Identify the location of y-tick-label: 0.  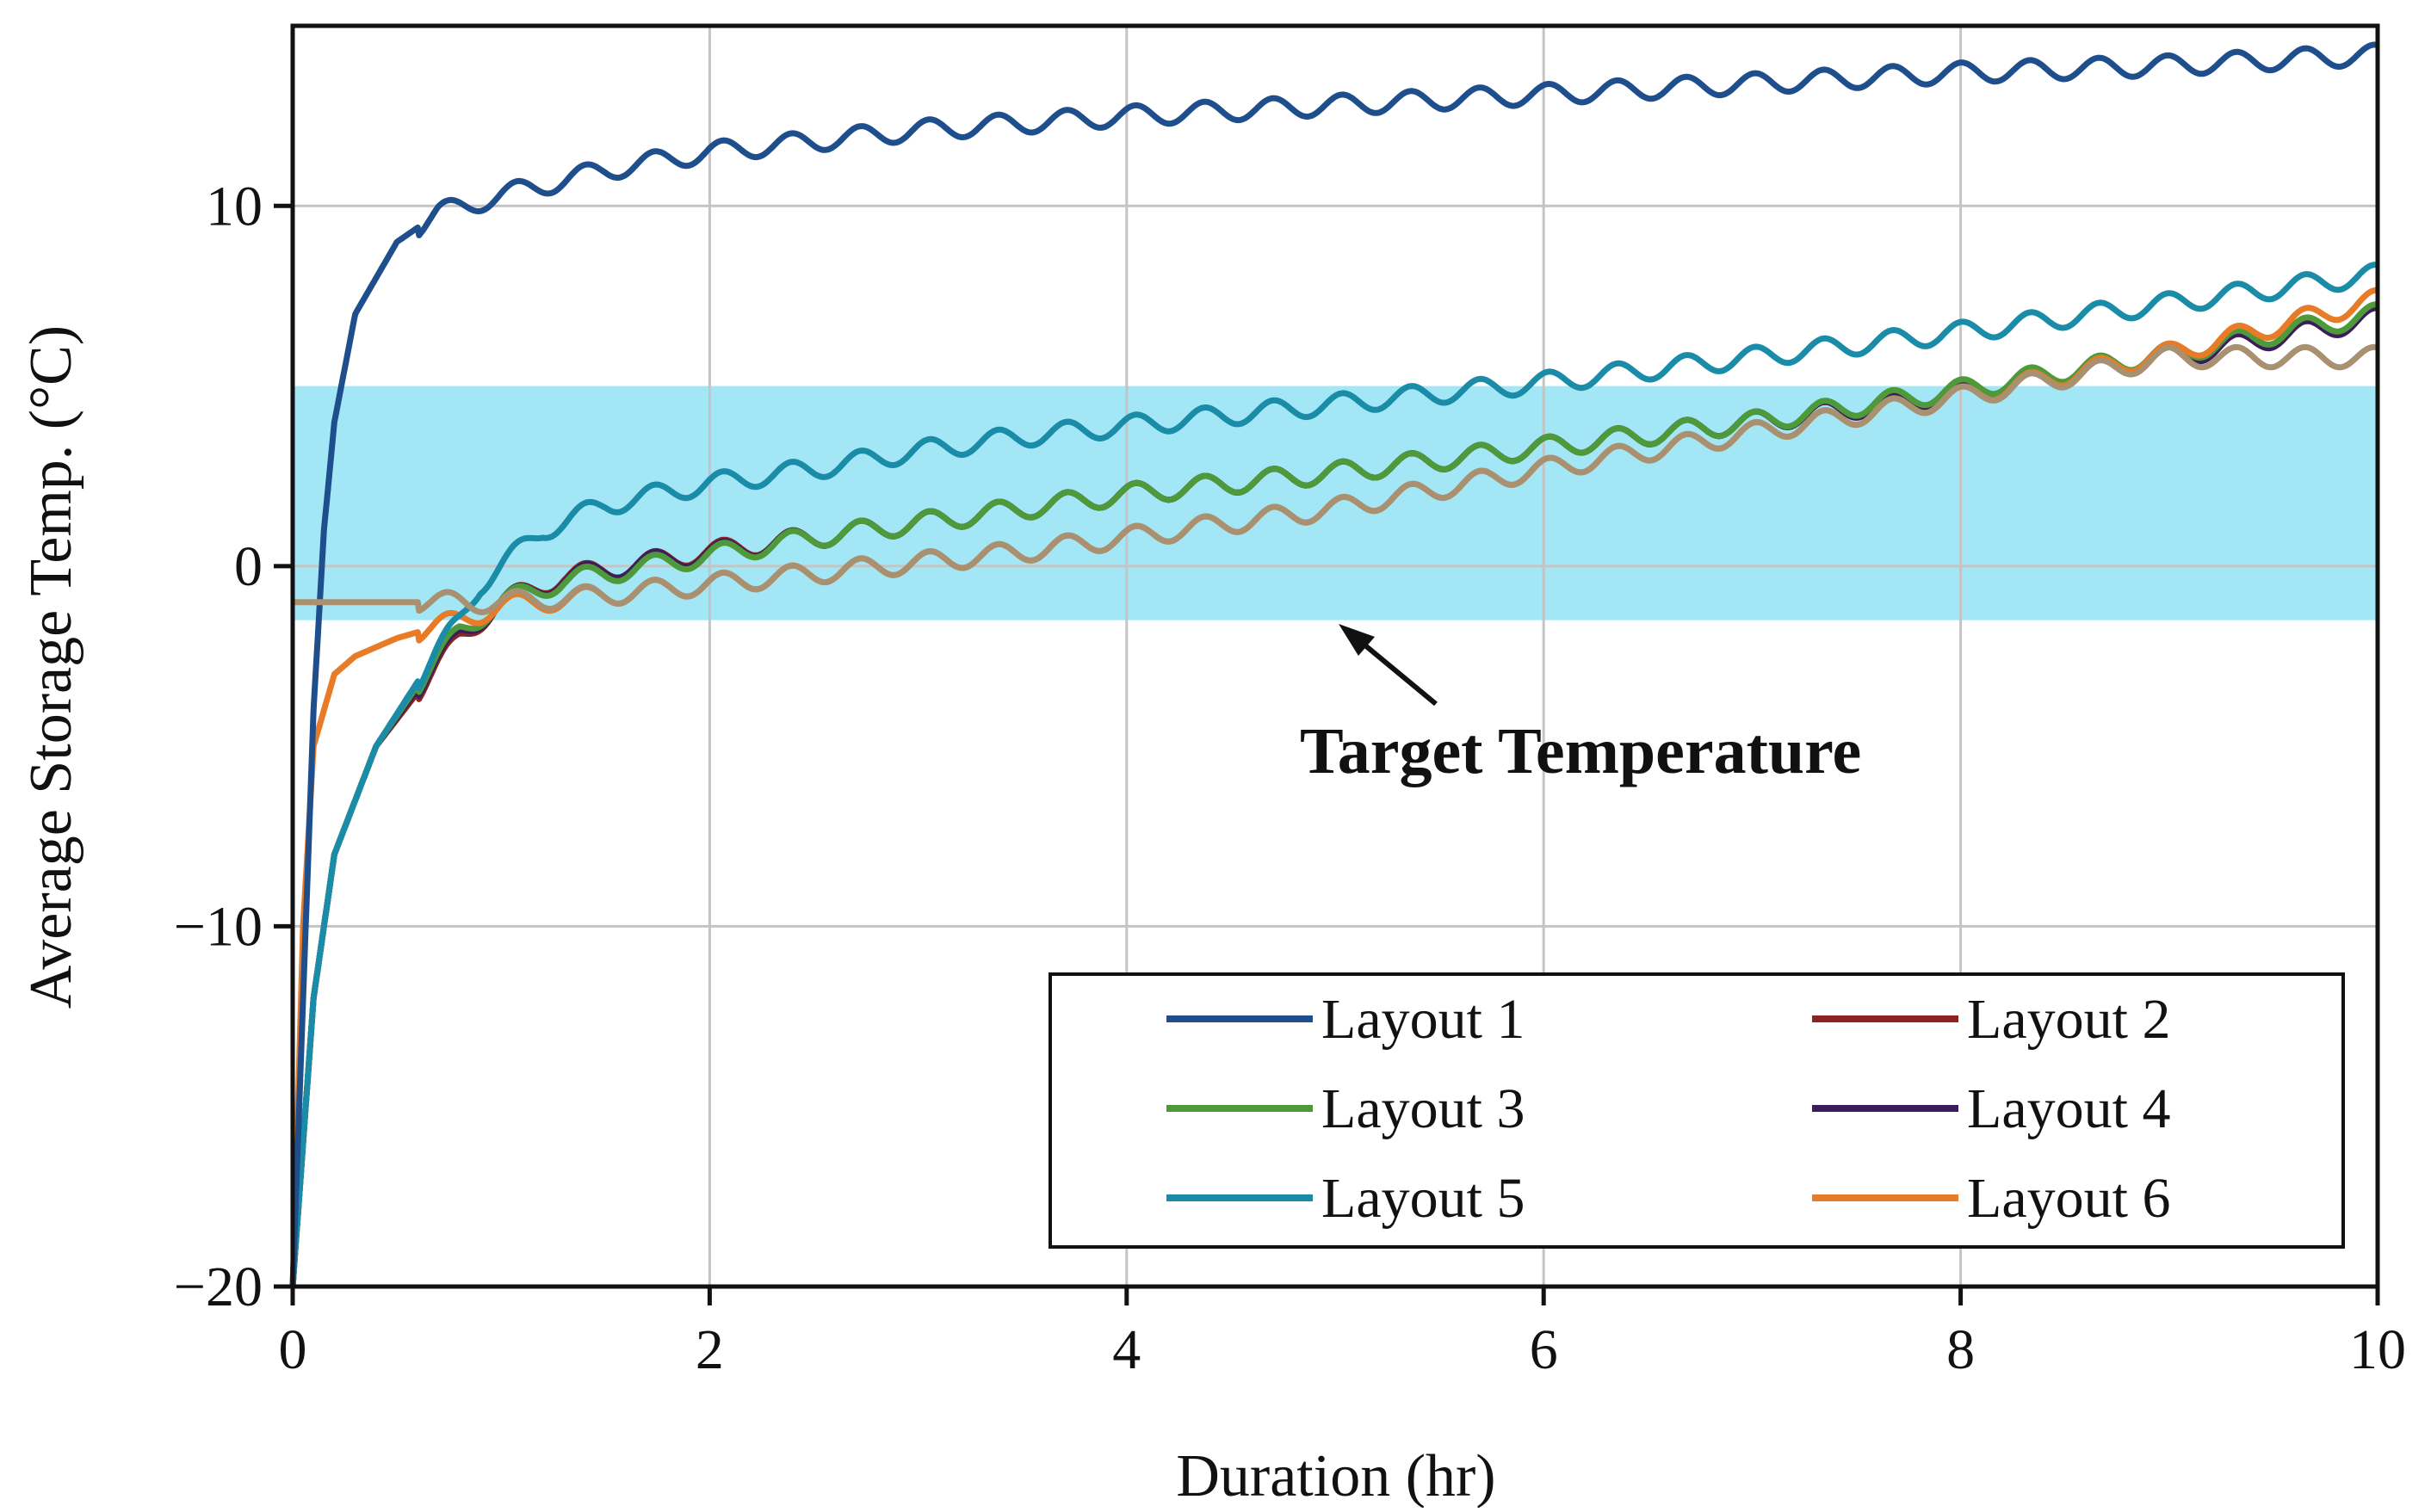
(249, 566).